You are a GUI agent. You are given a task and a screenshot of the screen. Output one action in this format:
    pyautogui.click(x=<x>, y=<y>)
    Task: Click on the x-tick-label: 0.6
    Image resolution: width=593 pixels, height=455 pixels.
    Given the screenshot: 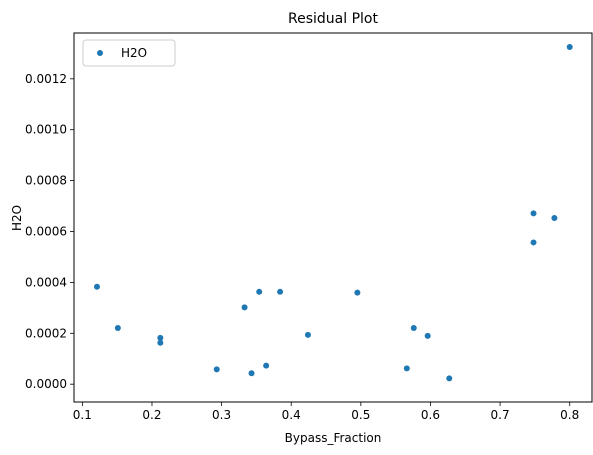 What is the action you would take?
    pyautogui.click(x=430, y=415)
    